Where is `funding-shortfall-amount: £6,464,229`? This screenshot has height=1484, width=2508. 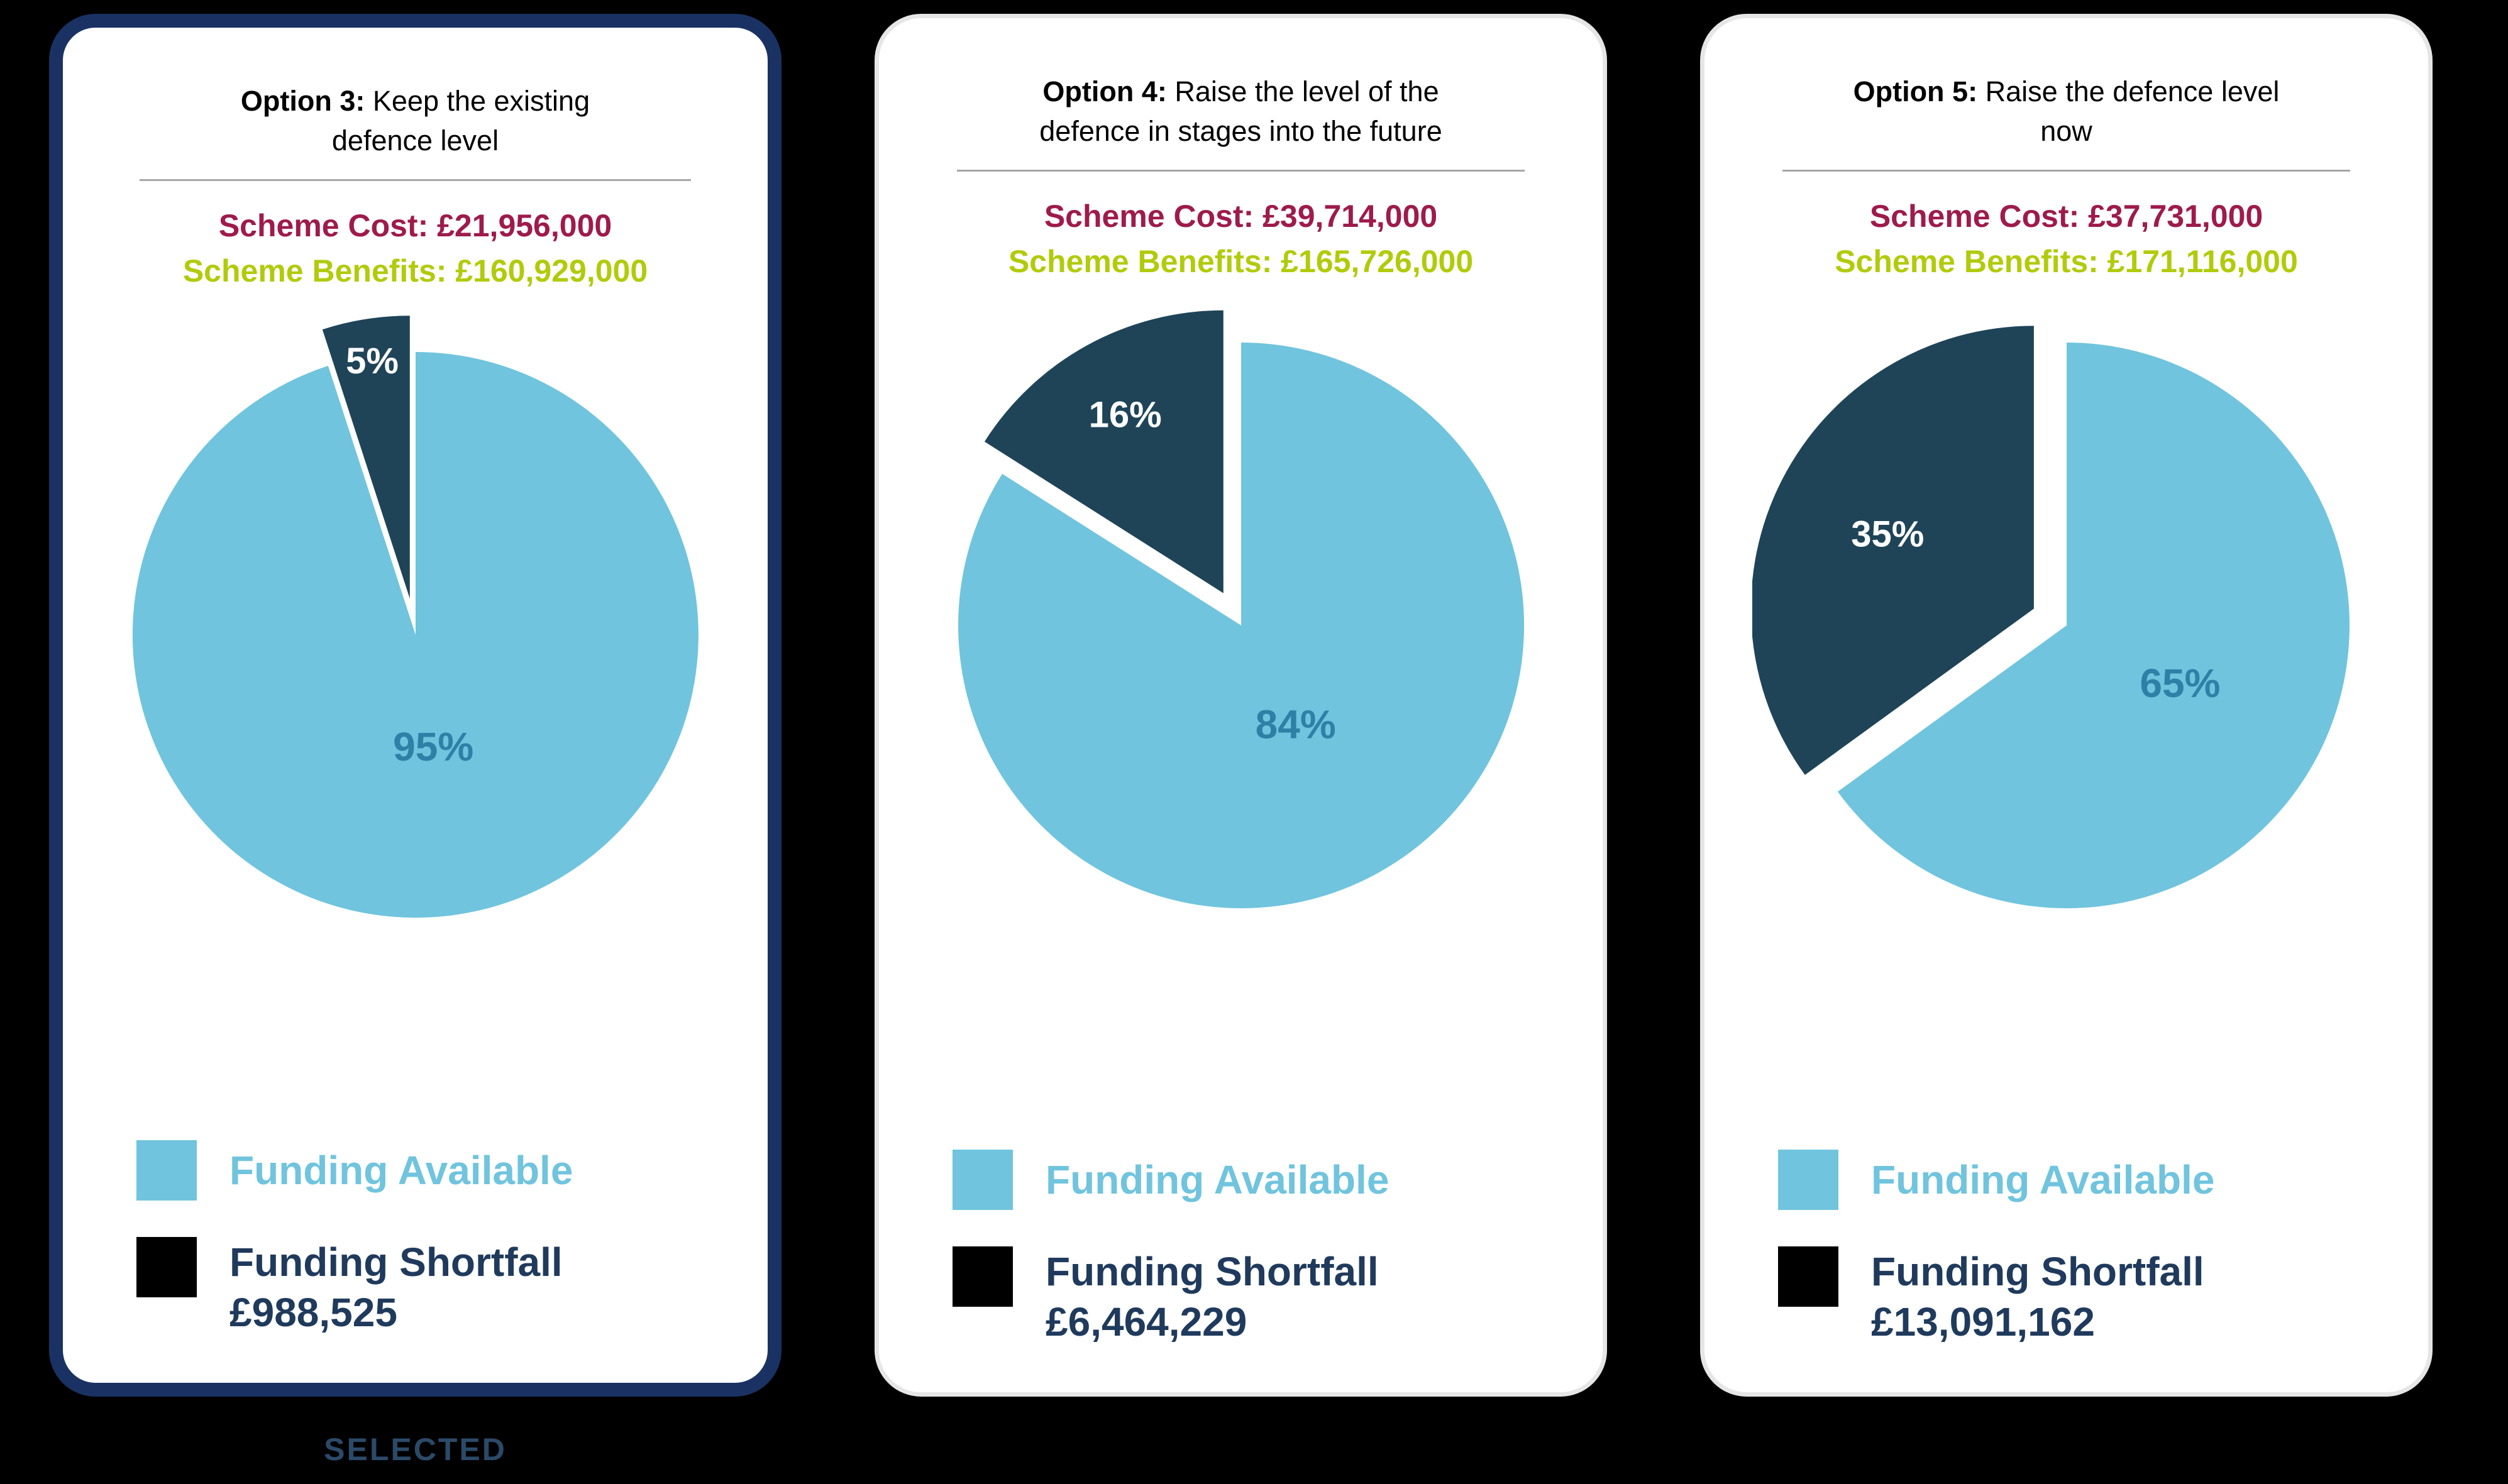 funding-shortfall-amount: £6,464,229 is located at coordinates (1146, 1321).